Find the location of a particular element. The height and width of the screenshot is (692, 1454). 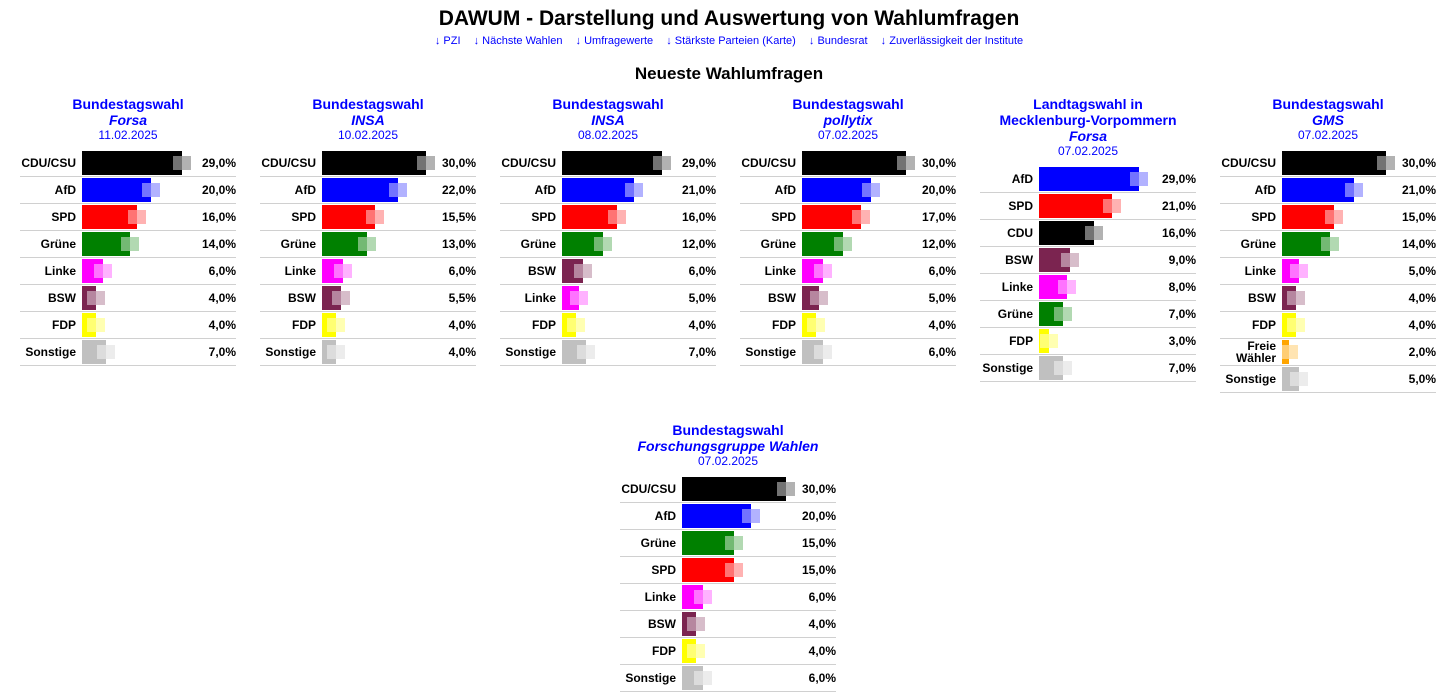

result-row: Grüne 12,0% is located at coordinates (608, 244).